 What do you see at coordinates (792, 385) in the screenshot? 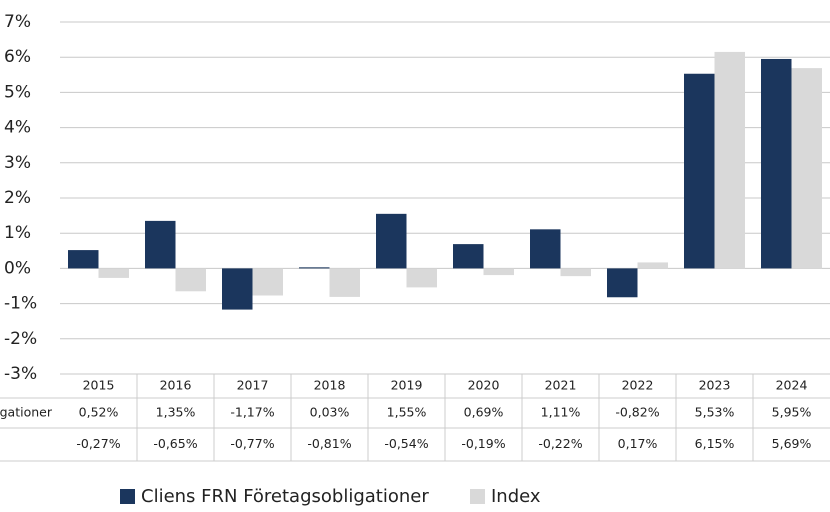
I see `table-header: 2024` at bounding box center [792, 385].